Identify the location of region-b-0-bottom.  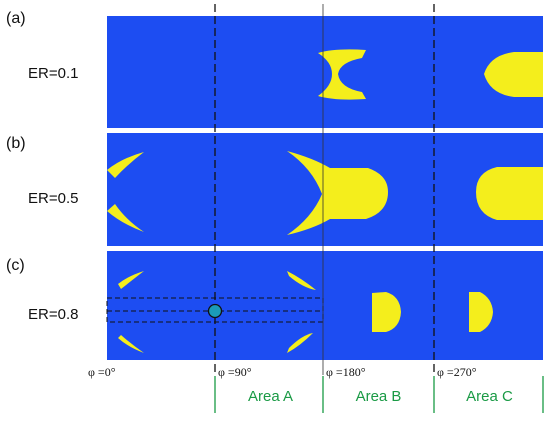
(125, 218).